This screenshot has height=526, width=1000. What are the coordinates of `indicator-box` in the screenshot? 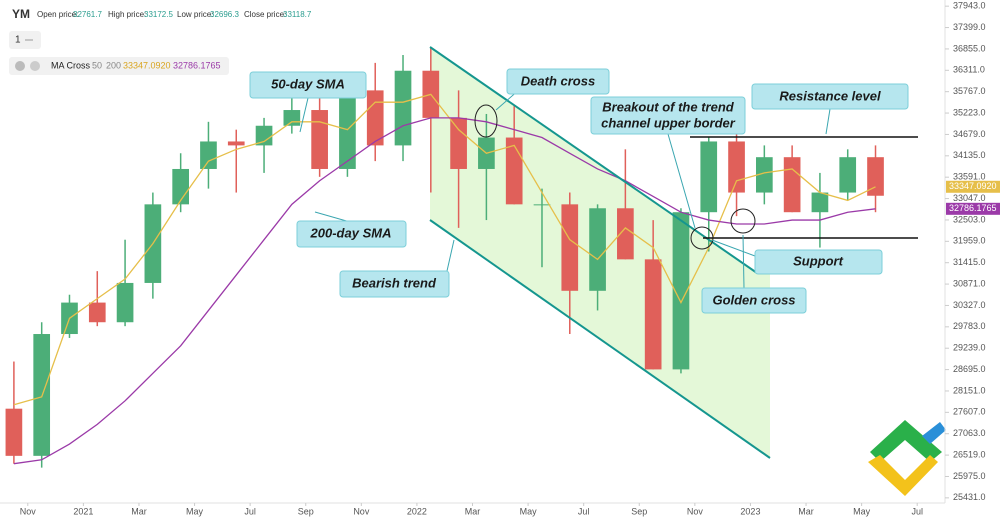 It's located at (119, 66).